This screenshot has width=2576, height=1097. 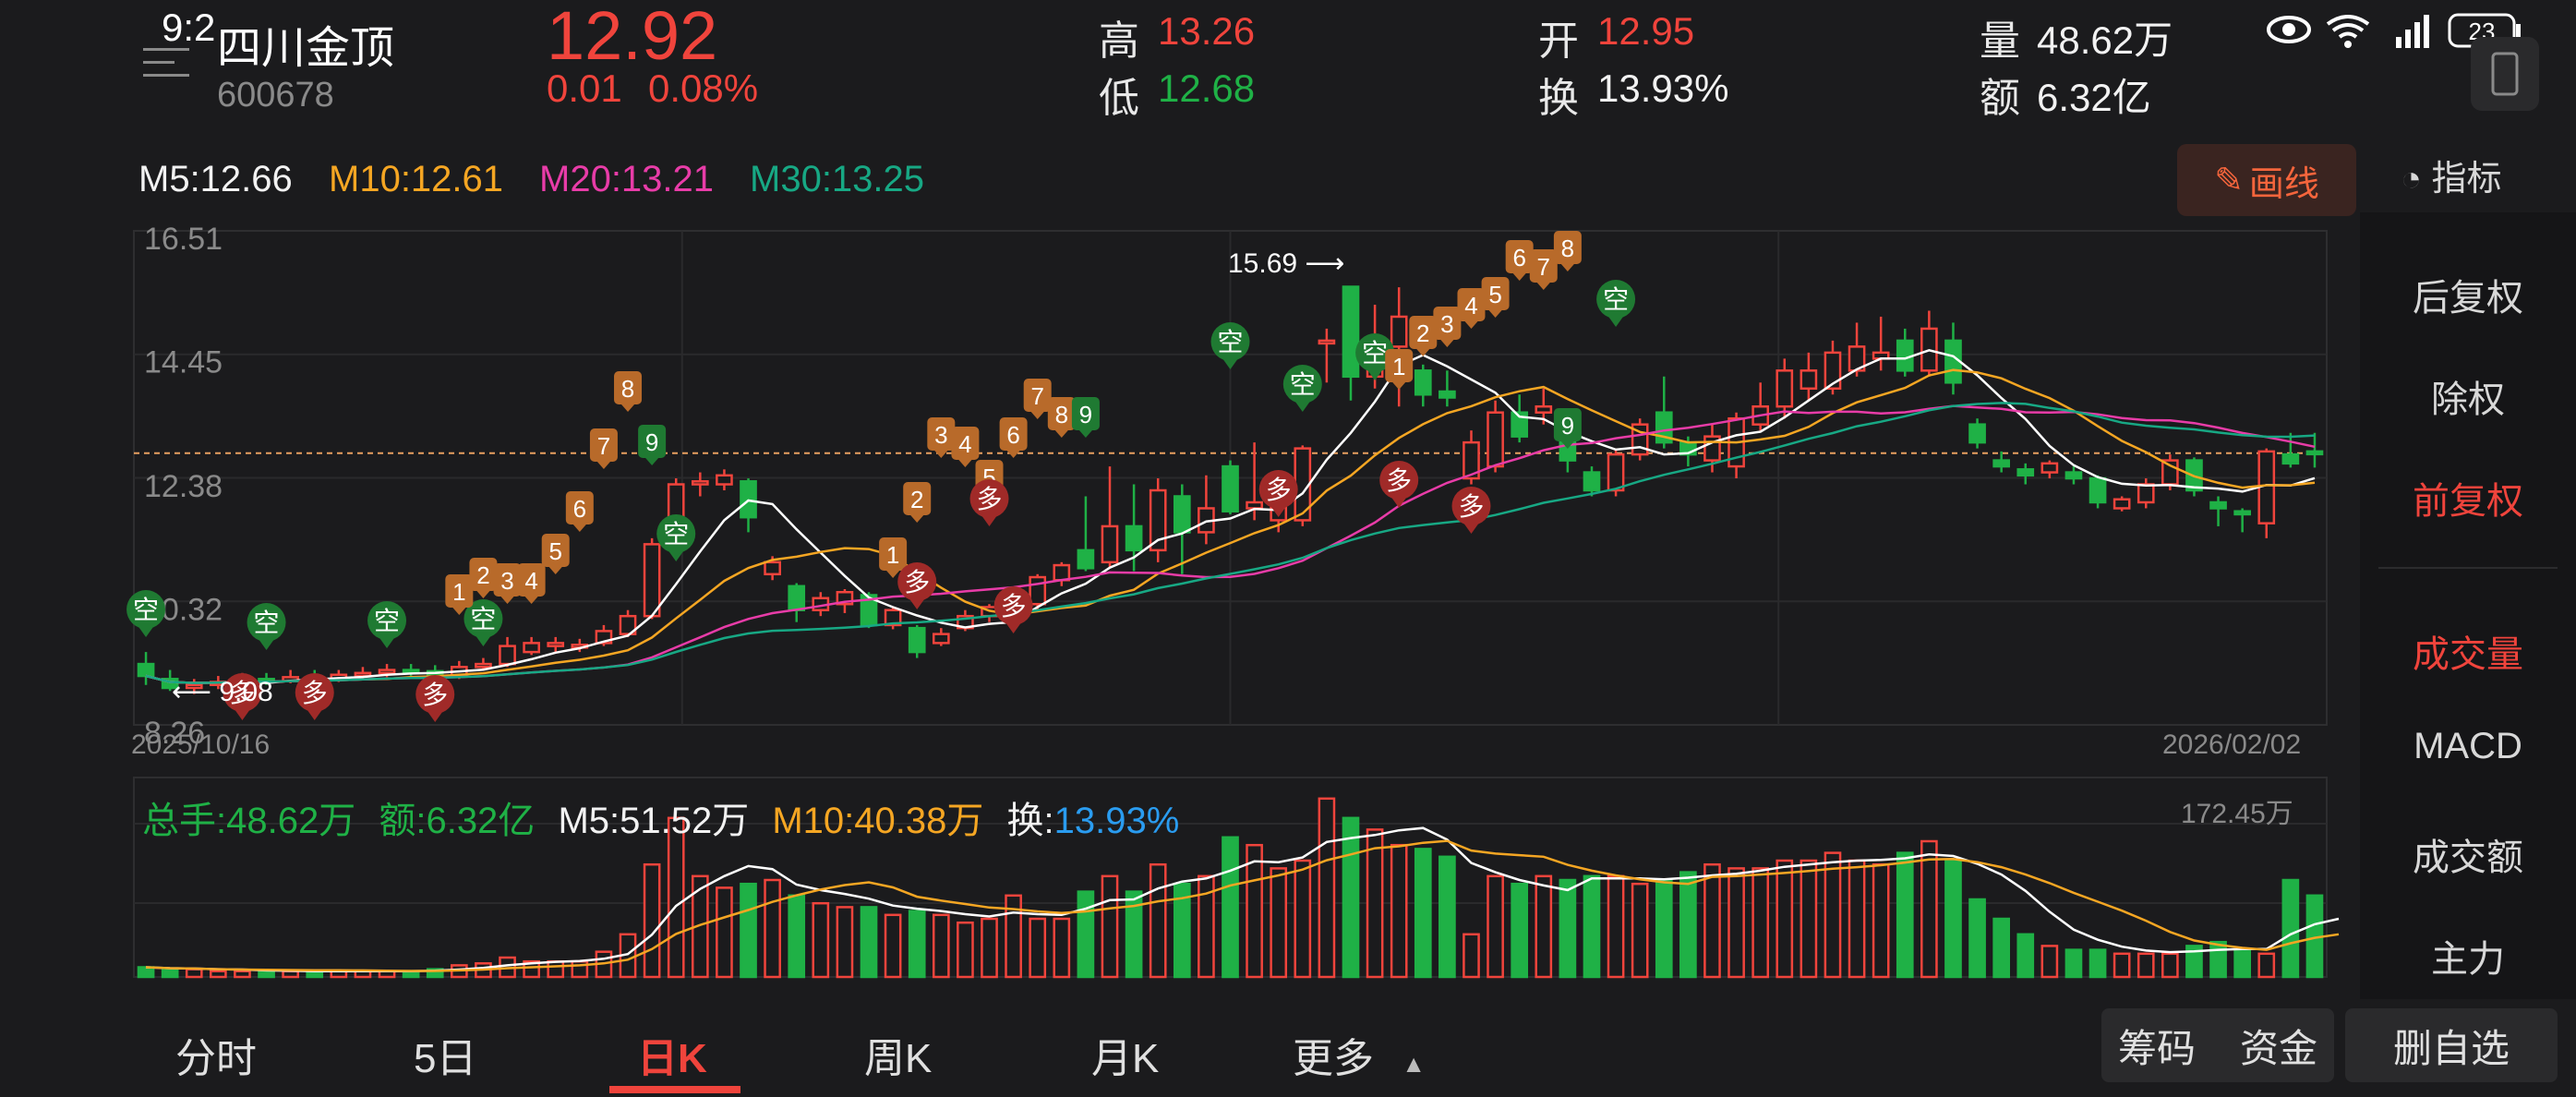 What do you see at coordinates (1125, 1058) in the screenshot?
I see `tab-monthly-k: 月K` at bounding box center [1125, 1058].